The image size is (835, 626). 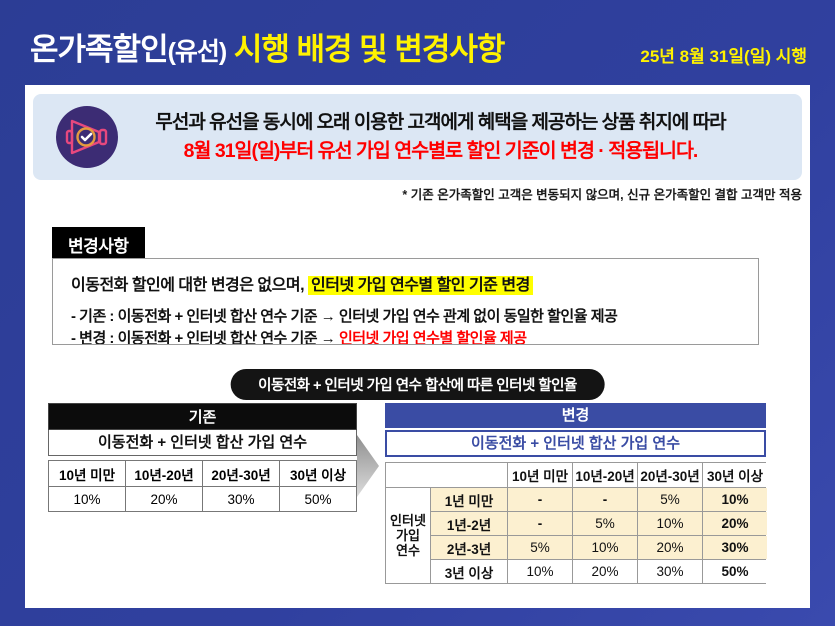 What do you see at coordinates (318, 499) in the screenshot?
I see `old-rate-cell: 50%` at bounding box center [318, 499].